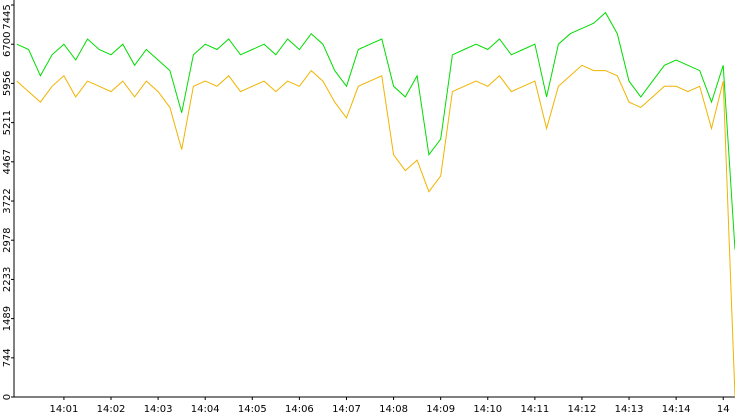 The width and height of the screenshot is (735, 415). Describe the element at coordinates (393, 409) in the screenshot. I see `x-tick-label: 14:08` at that location.